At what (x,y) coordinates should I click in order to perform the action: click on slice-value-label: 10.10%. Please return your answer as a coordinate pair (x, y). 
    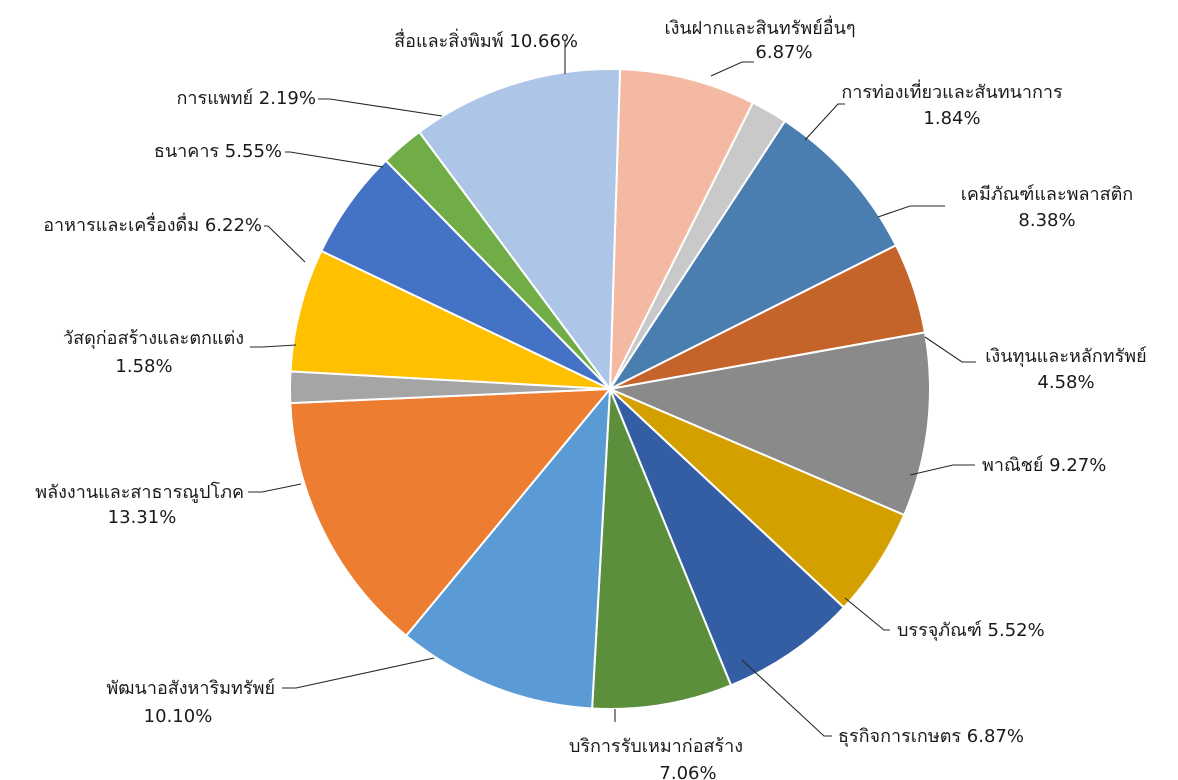
    Looking at the image, I should click on (178, 716).